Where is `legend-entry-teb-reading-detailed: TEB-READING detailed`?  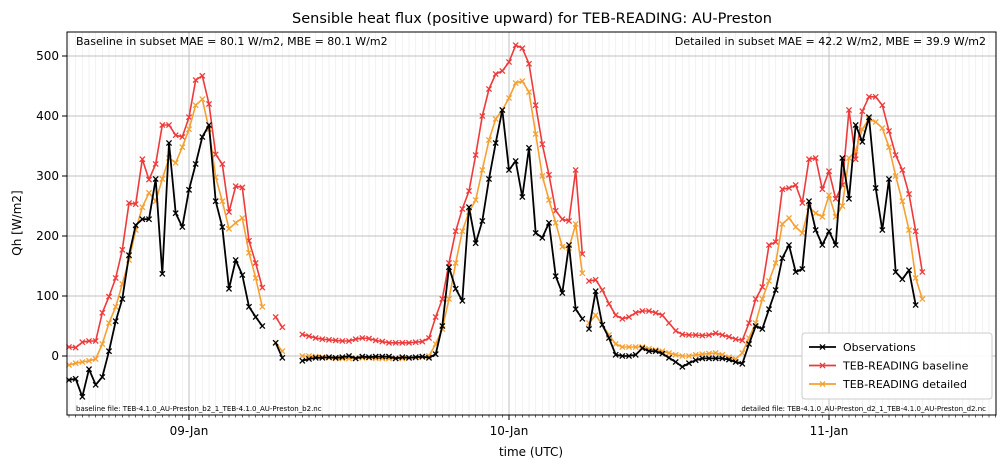
legend-entry-teb-reading-detailed: TEB-READING detailed is located at coordinates (888, 384).